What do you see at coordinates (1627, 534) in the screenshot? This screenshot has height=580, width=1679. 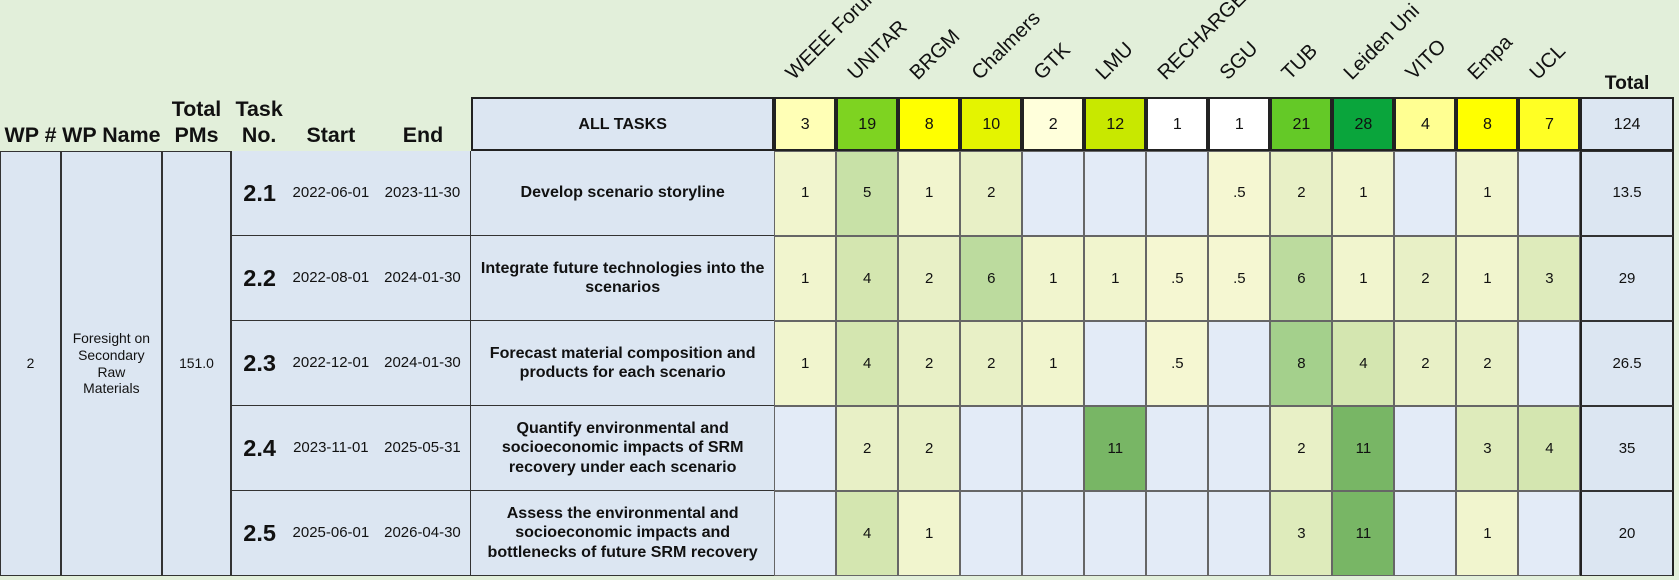 I see `task-total: 20` at bounding box center [1627, 534].